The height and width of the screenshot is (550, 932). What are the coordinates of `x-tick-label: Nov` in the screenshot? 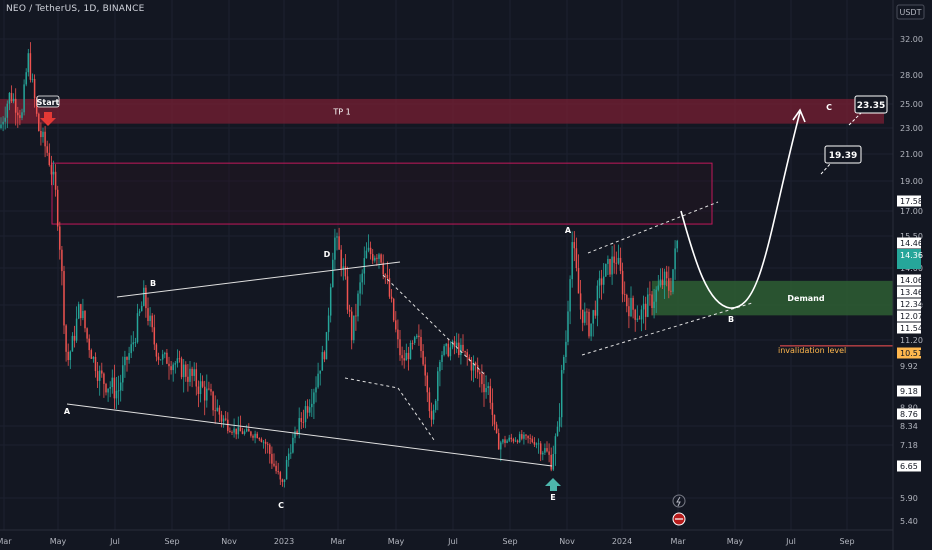 It's located at (229, 541).